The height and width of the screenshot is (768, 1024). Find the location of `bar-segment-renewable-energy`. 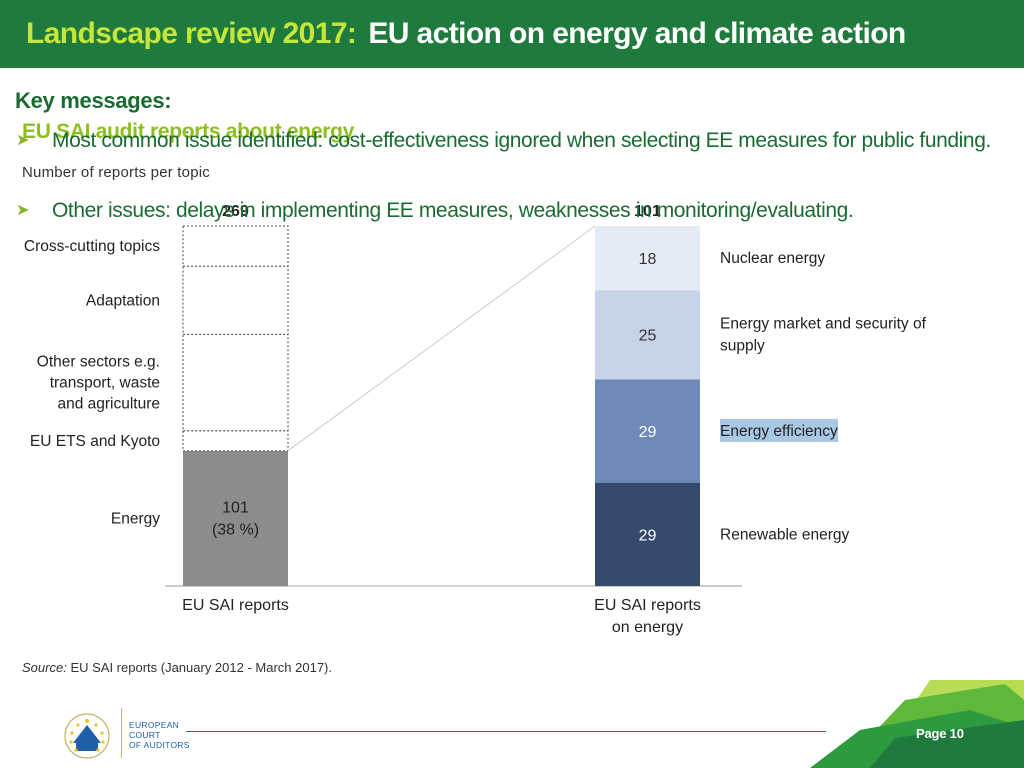

bar-segment-renewable-energy is located at coordinates (647, 534).